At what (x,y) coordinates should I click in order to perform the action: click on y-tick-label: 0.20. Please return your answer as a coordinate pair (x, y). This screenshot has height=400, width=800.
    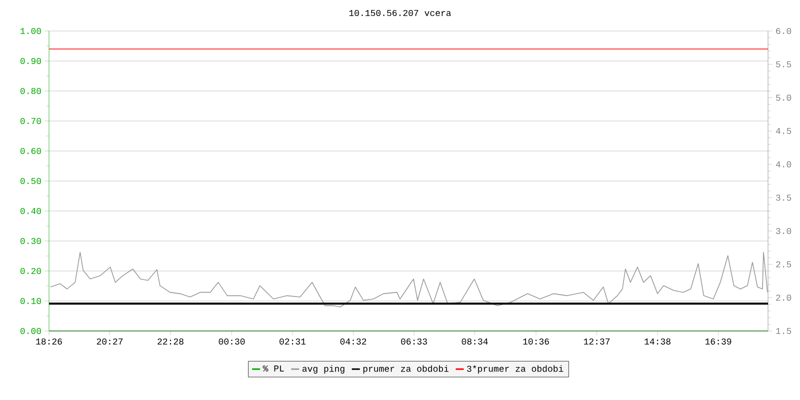
    Looking at the image, I should click on (30, 271).